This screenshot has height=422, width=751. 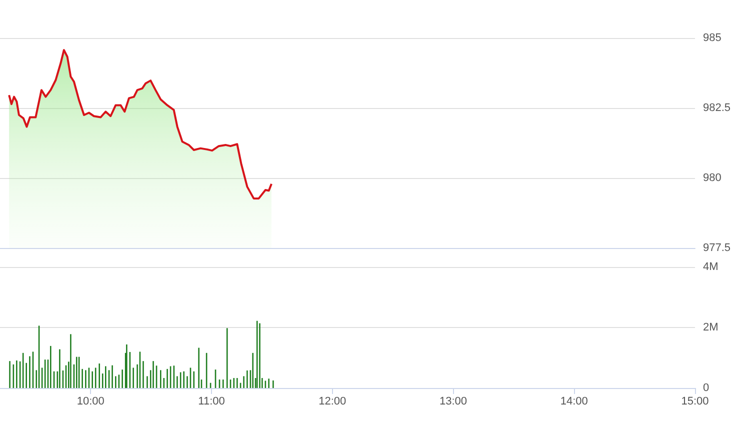 What do you see at coordinates (706, 388) in the screenshot?
I see `y-tick-label: 0` at bounding box center [706, 388].